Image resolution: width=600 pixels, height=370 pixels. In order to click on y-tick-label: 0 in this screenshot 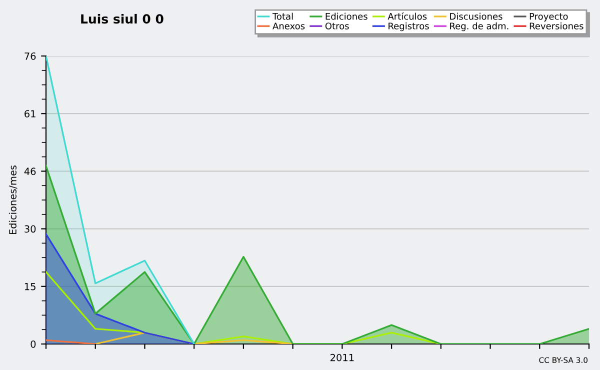, I will do `click(33, 344)`.